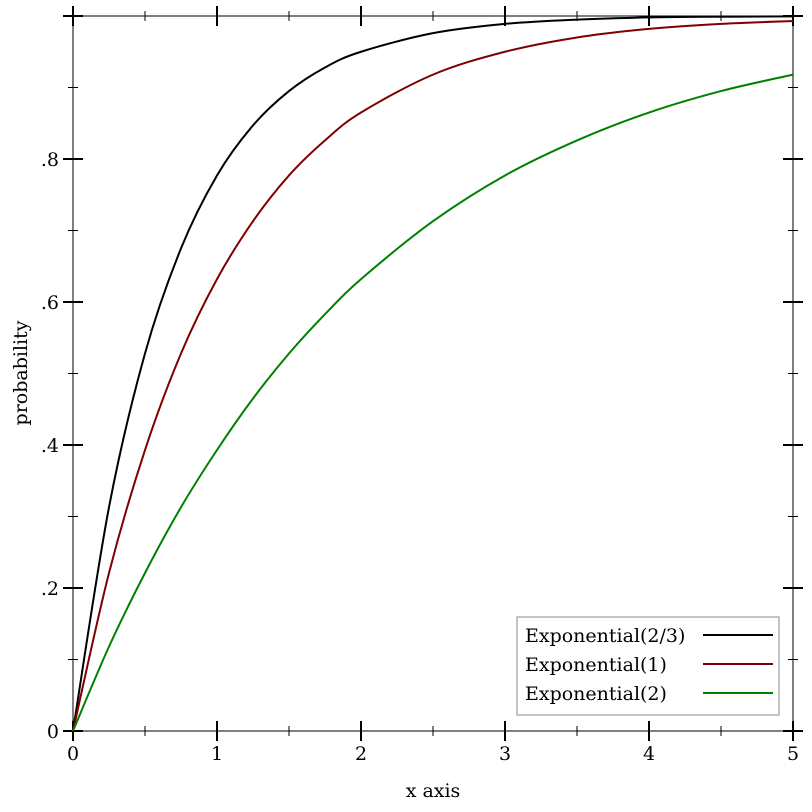 This screenshot has height=812, width=812. What do you see at coordinates (50, 160) in the screenshot?
I see `y-tick-label: .8` at bounding box center [50, 160].